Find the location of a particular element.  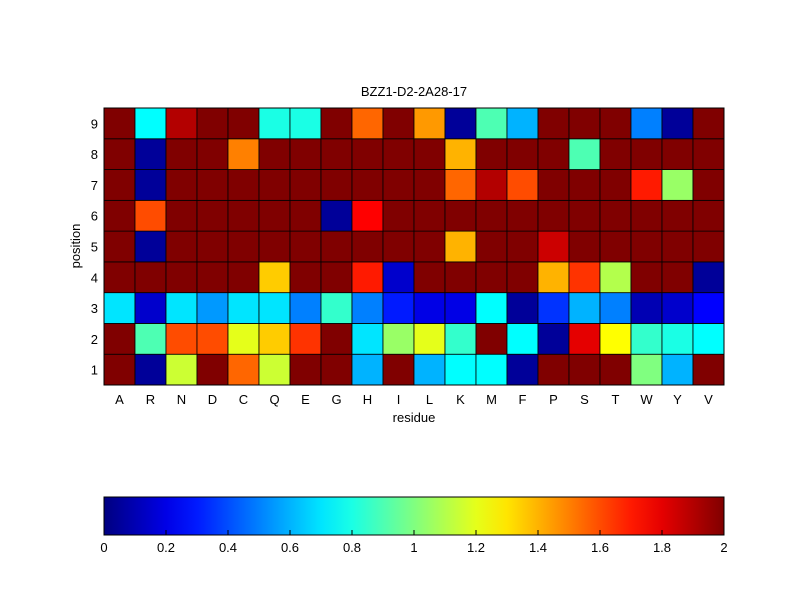

x-tick-label: F is located at coordinates (523, 399).